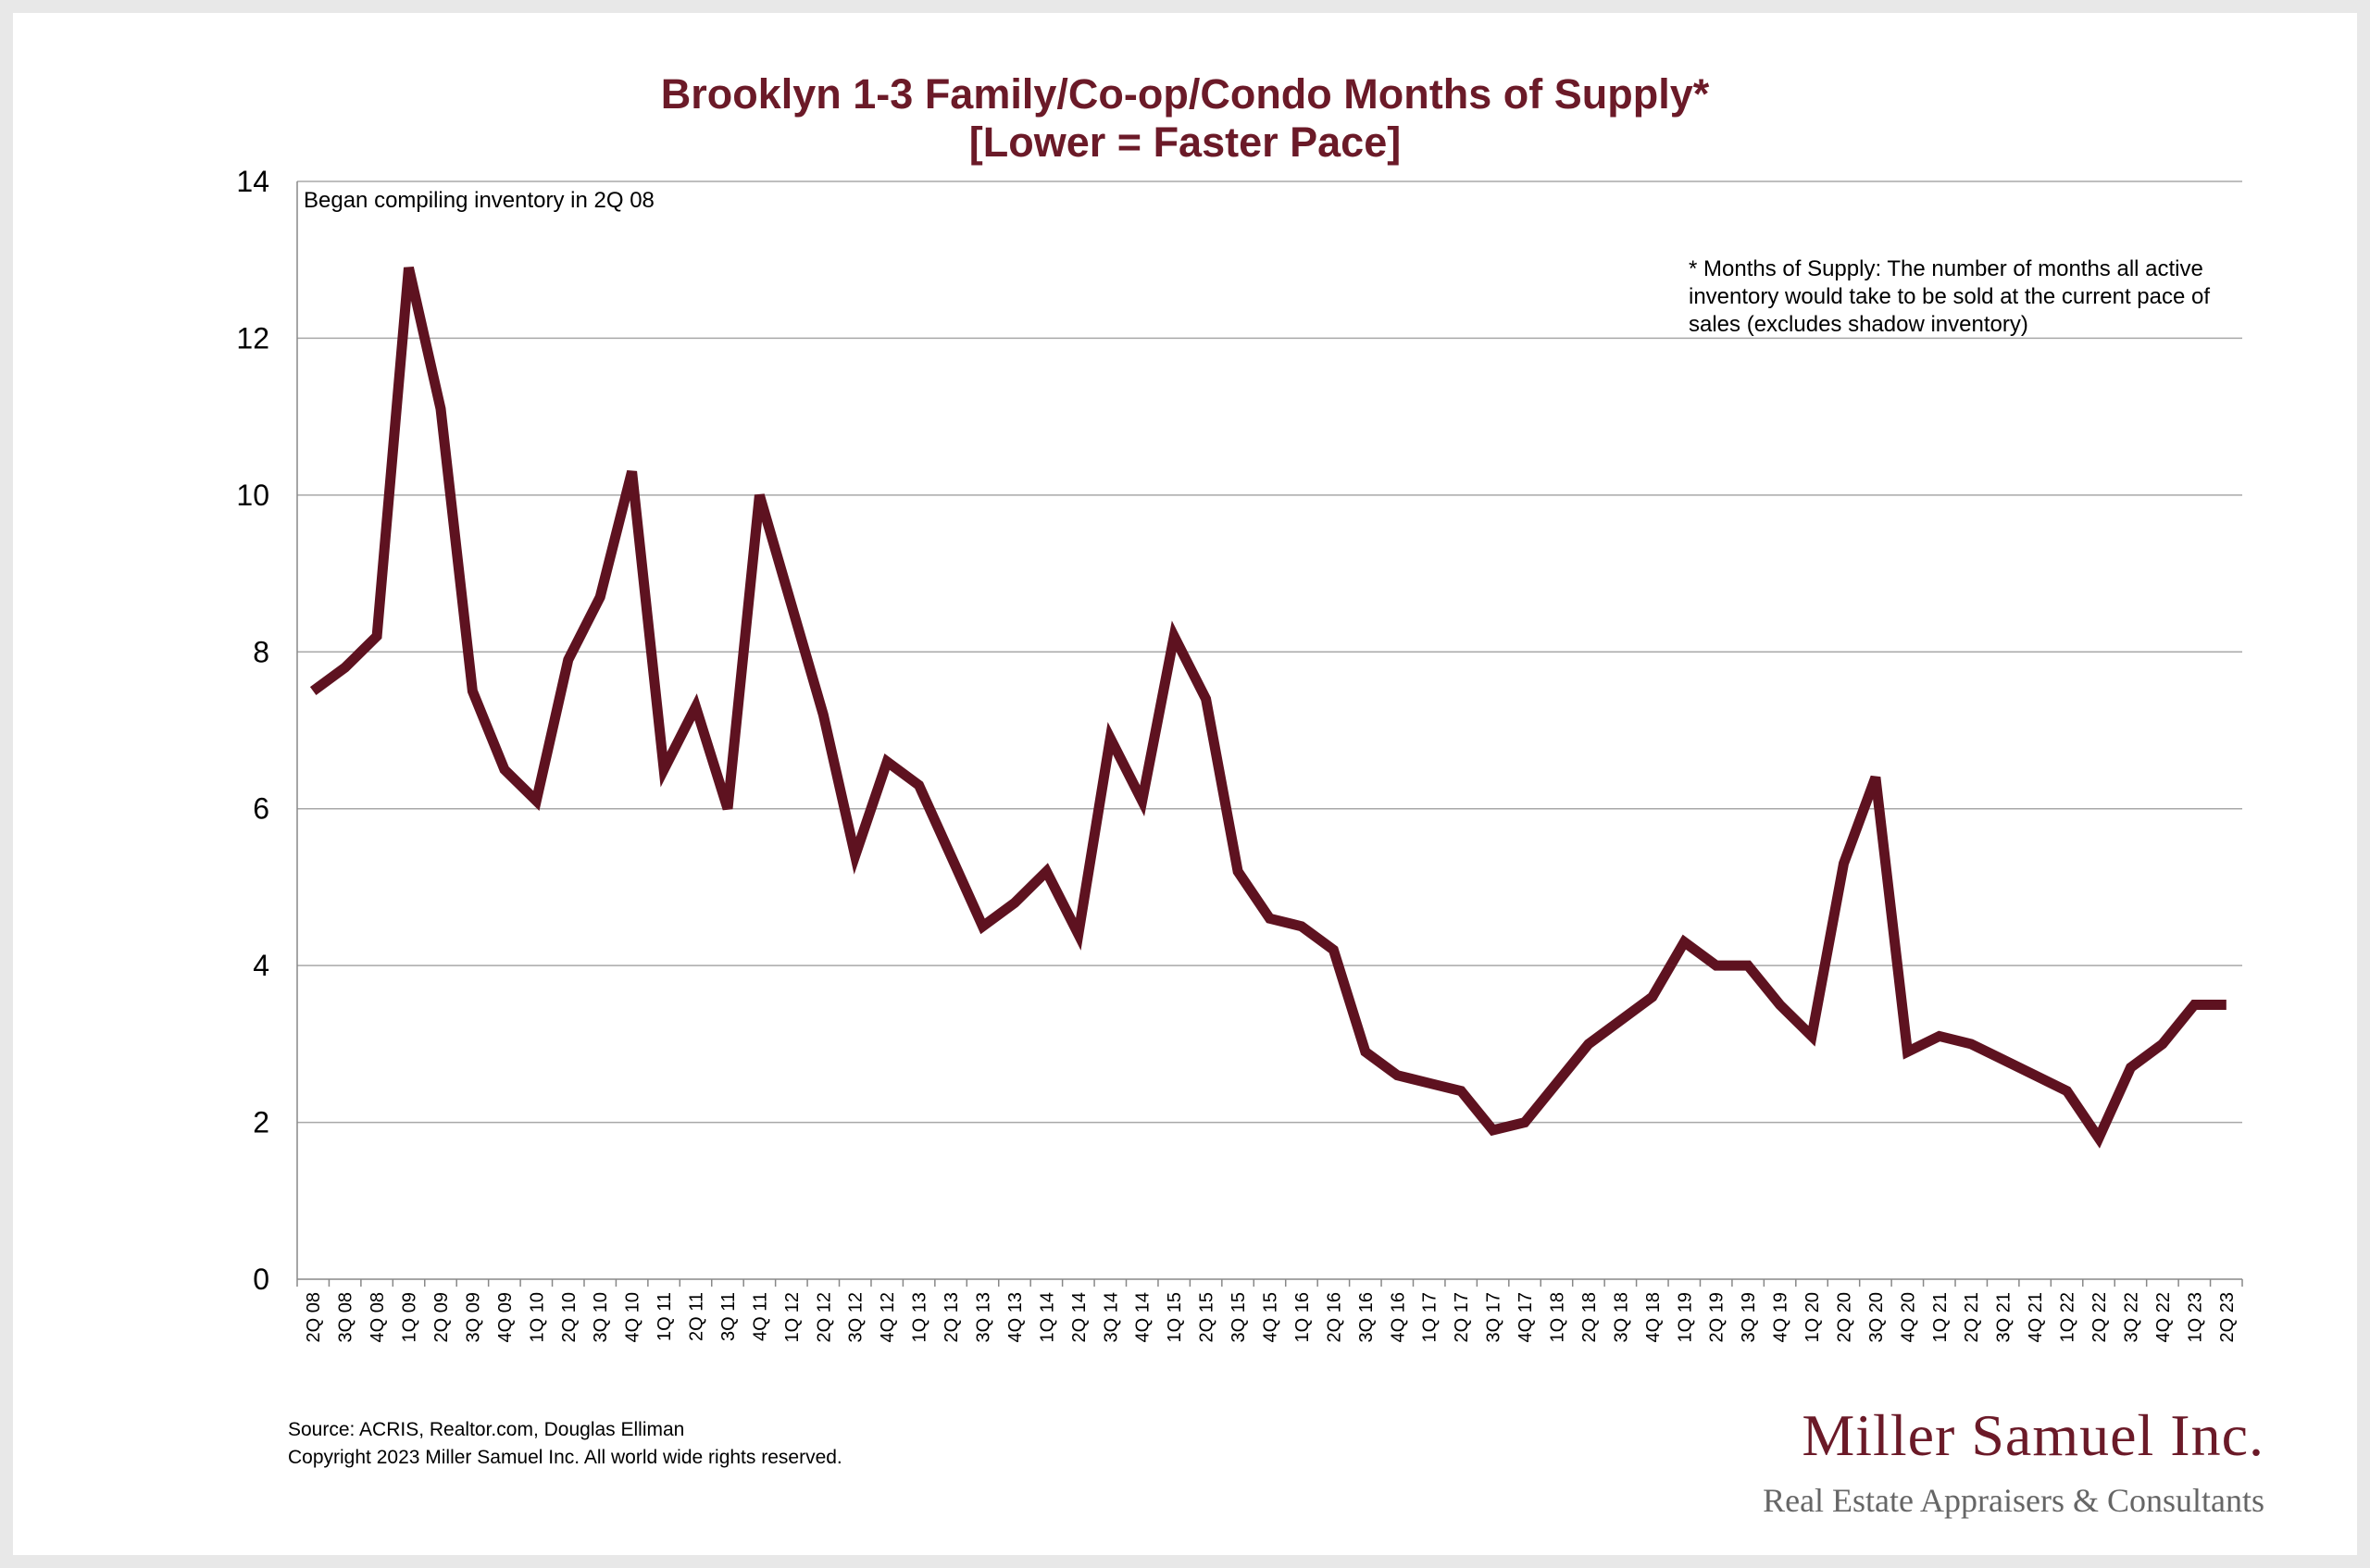  I want to click on x-tick-label: 4Q 10, so click(633, 1317).